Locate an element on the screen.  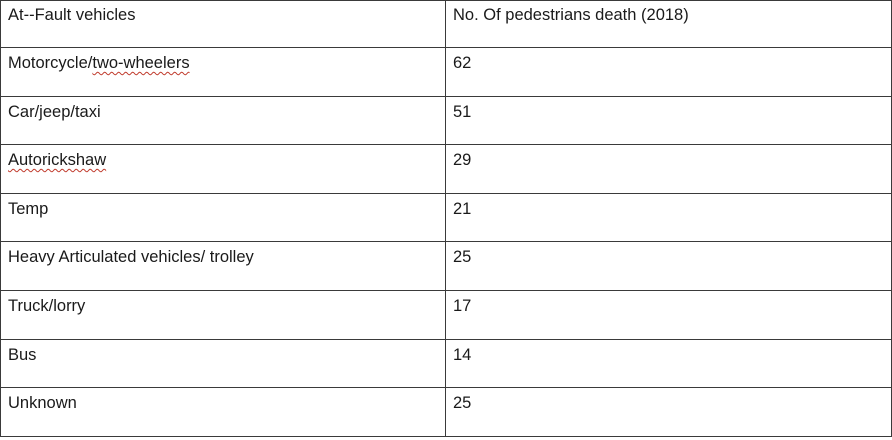
vehicle-cell: Heavy Articulated vehicles/ trolley is located at coordinates (223, 266).